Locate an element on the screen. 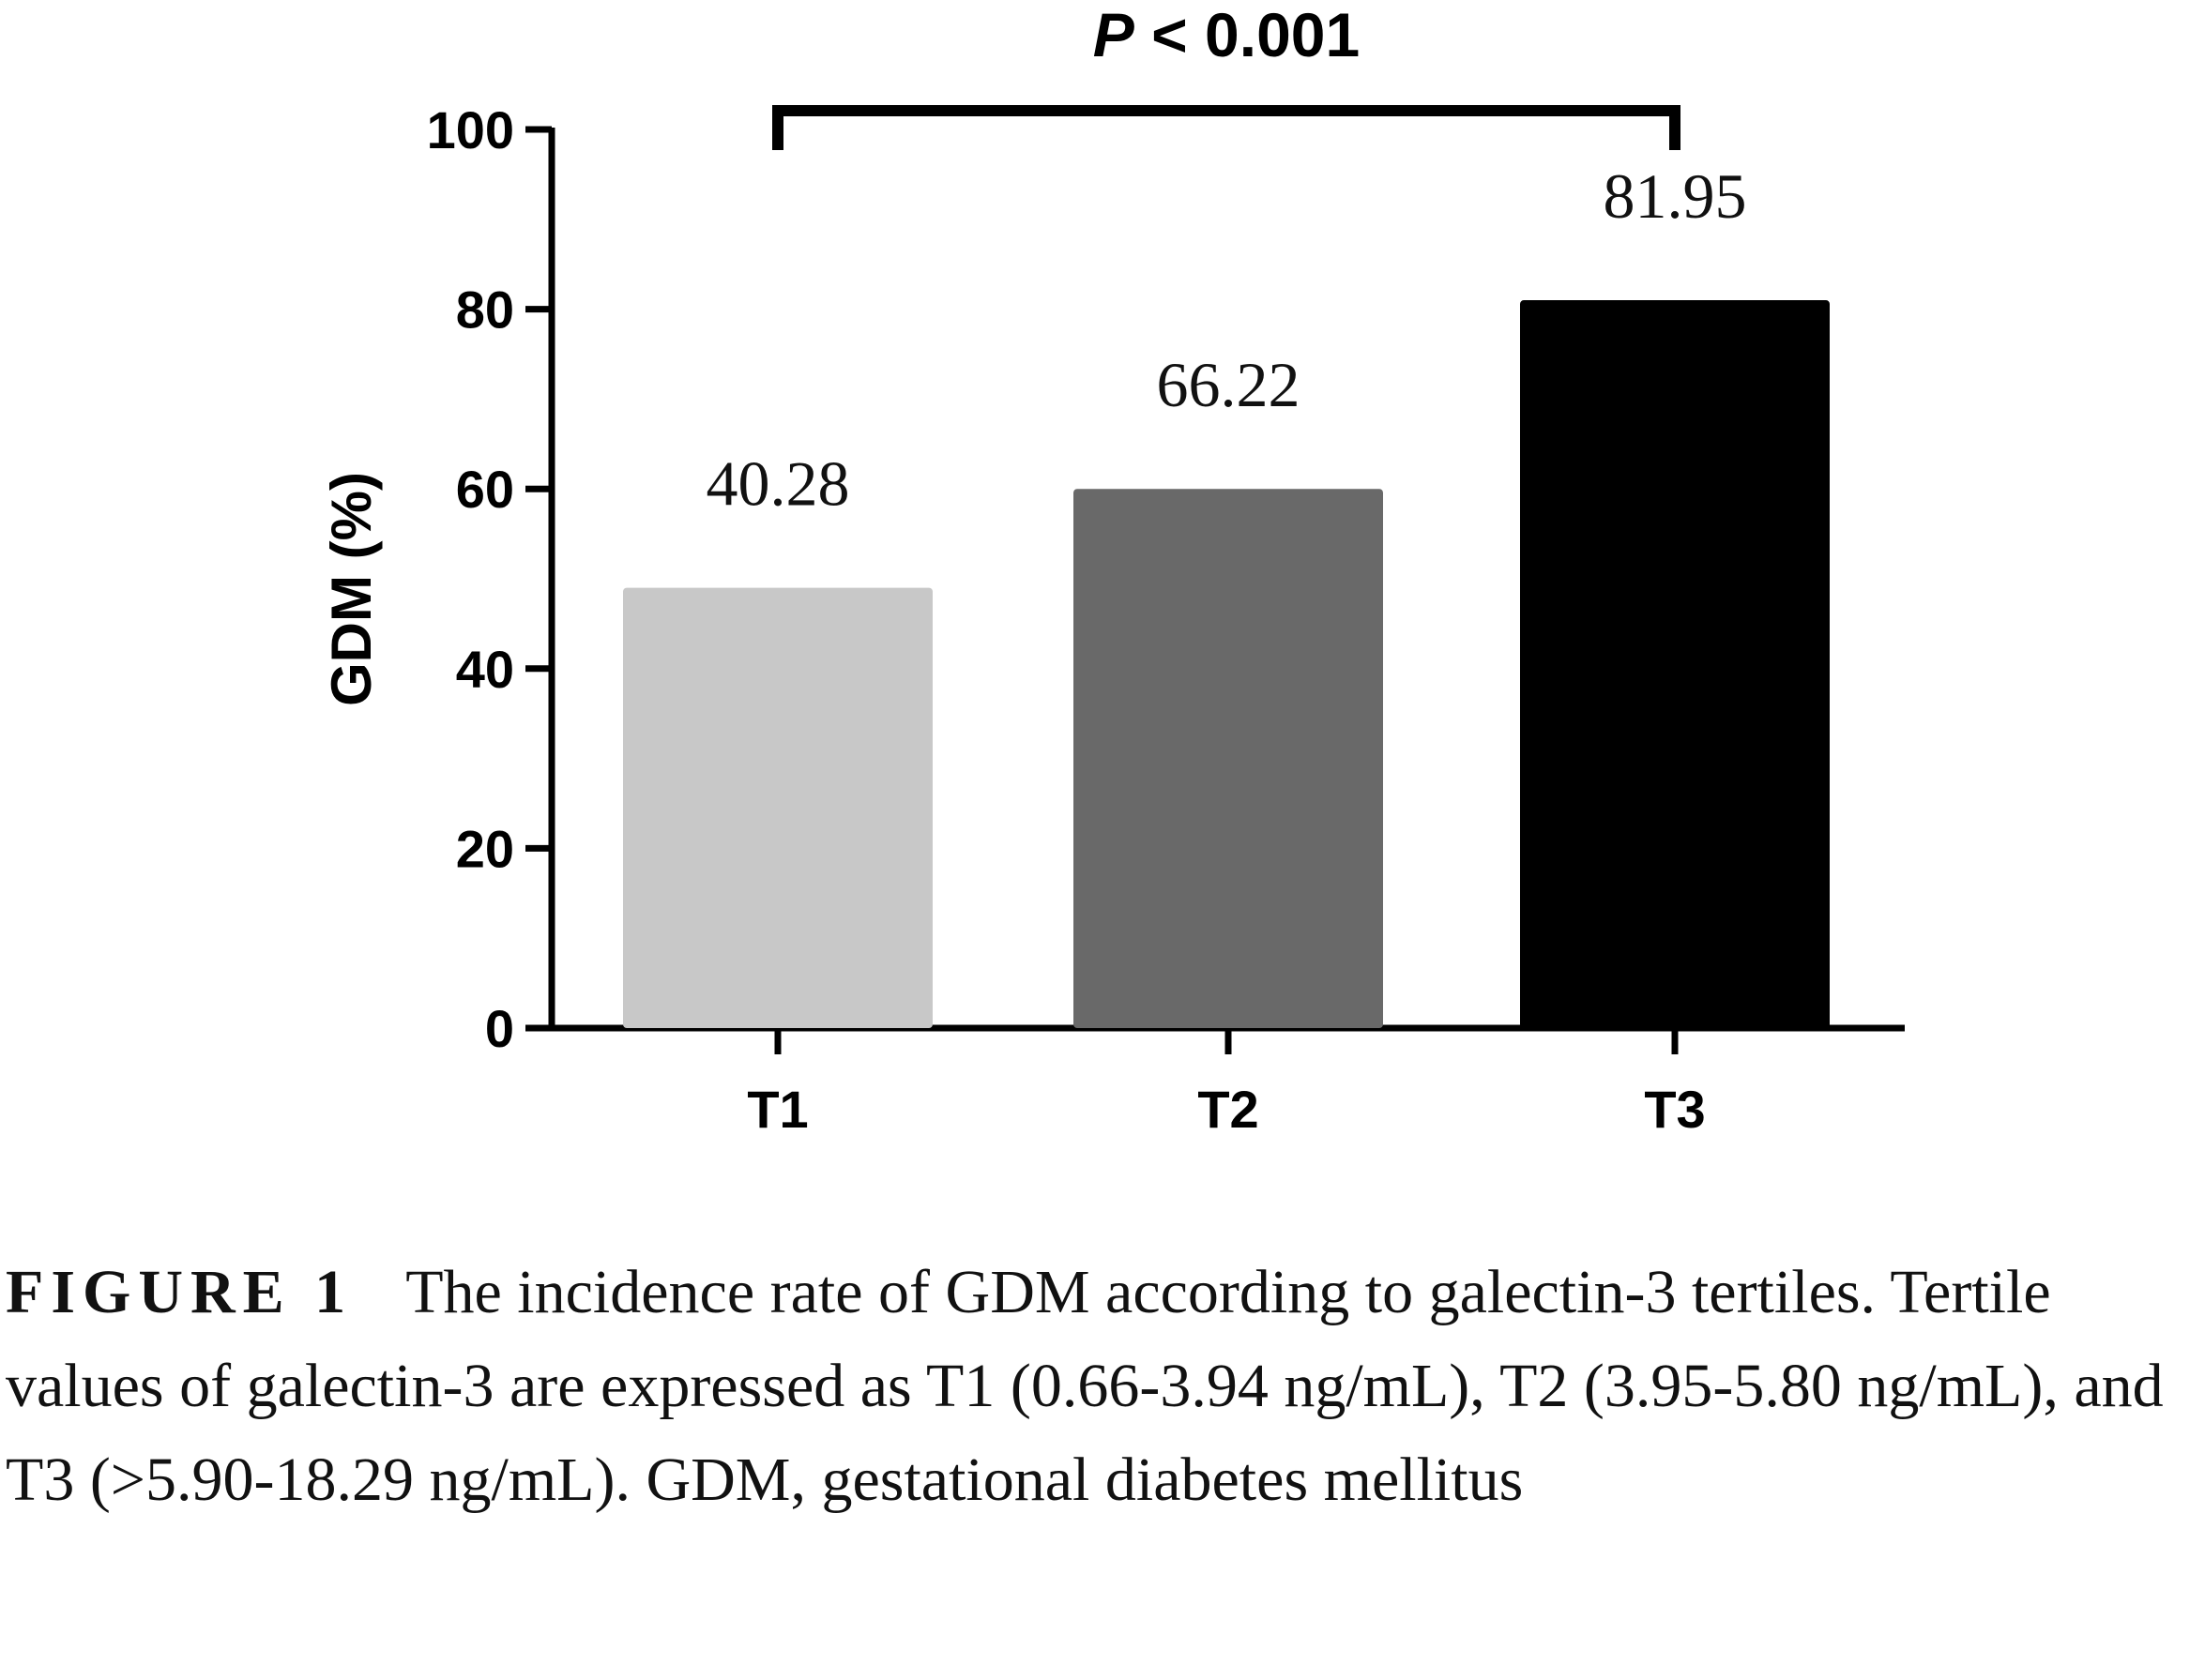  y-axis: 0 20 40 60 80 100 is located at coordinates (491, 579).